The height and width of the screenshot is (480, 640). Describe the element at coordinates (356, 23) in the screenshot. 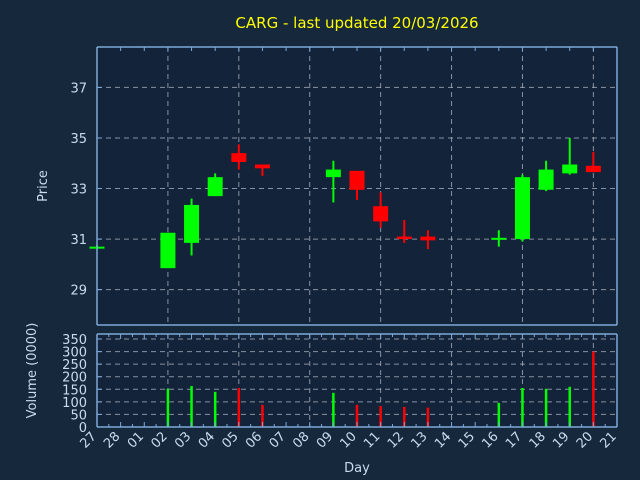

I see `chart-title: CARG - last updated 20/03/2026` at that location.